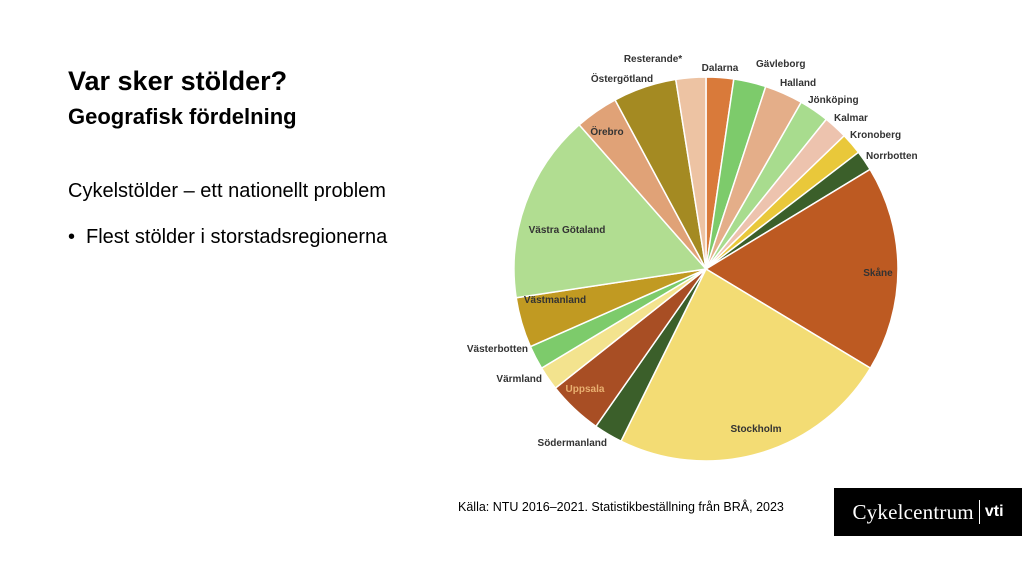 The image size is (1024, 572). What do you see at coordinates (497, 349) in the screenshot?
I see `pie-label: Västerbotten` at bounding box center [497, 349].